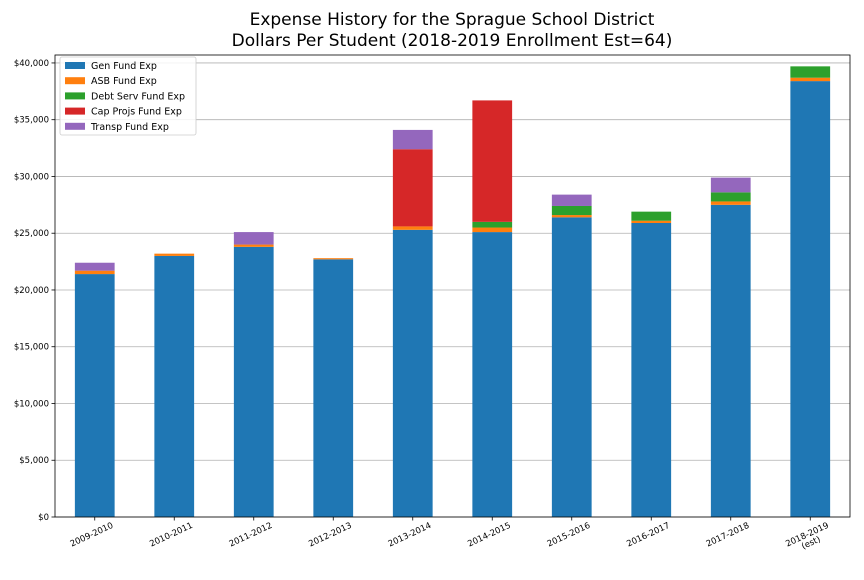  Describe the element at coordinates (651, 221) in the screenshot. I see `bar-segment-asb-fund-exp-2016-2017` at that location.